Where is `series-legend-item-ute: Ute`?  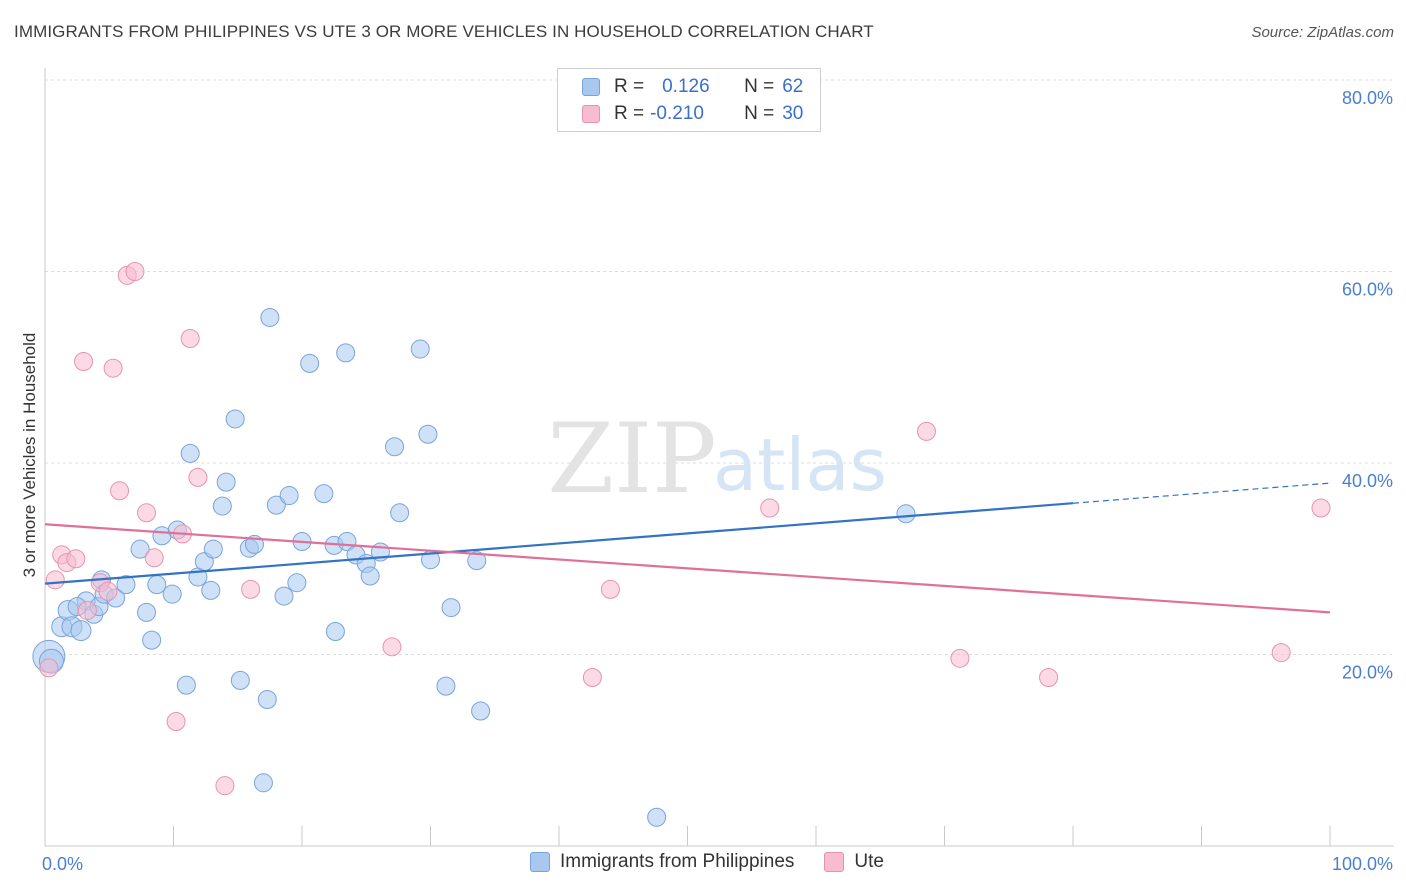
series-legend-item-ute: Ute is located at coordinates (854, 862).